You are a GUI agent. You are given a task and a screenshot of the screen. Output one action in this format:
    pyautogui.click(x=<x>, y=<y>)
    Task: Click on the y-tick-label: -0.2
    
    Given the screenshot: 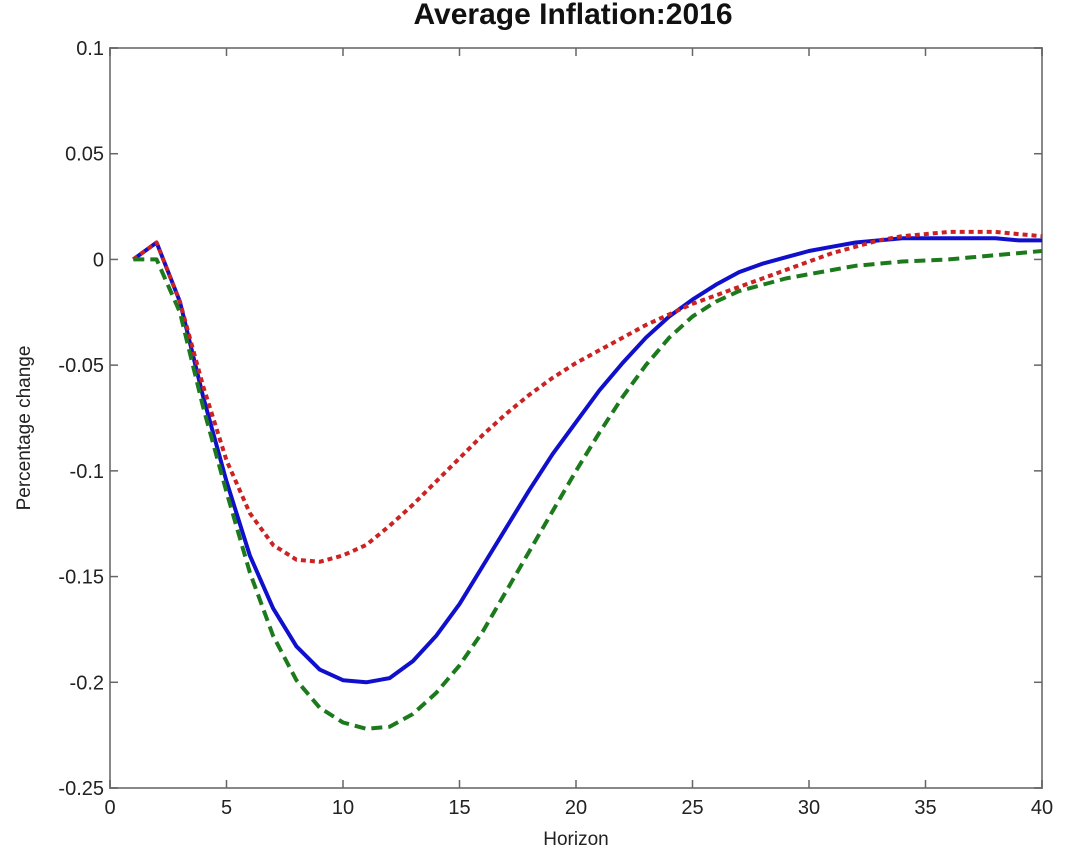 What is the action you would take?
    pyautogui.click(x=87, y=683)
    